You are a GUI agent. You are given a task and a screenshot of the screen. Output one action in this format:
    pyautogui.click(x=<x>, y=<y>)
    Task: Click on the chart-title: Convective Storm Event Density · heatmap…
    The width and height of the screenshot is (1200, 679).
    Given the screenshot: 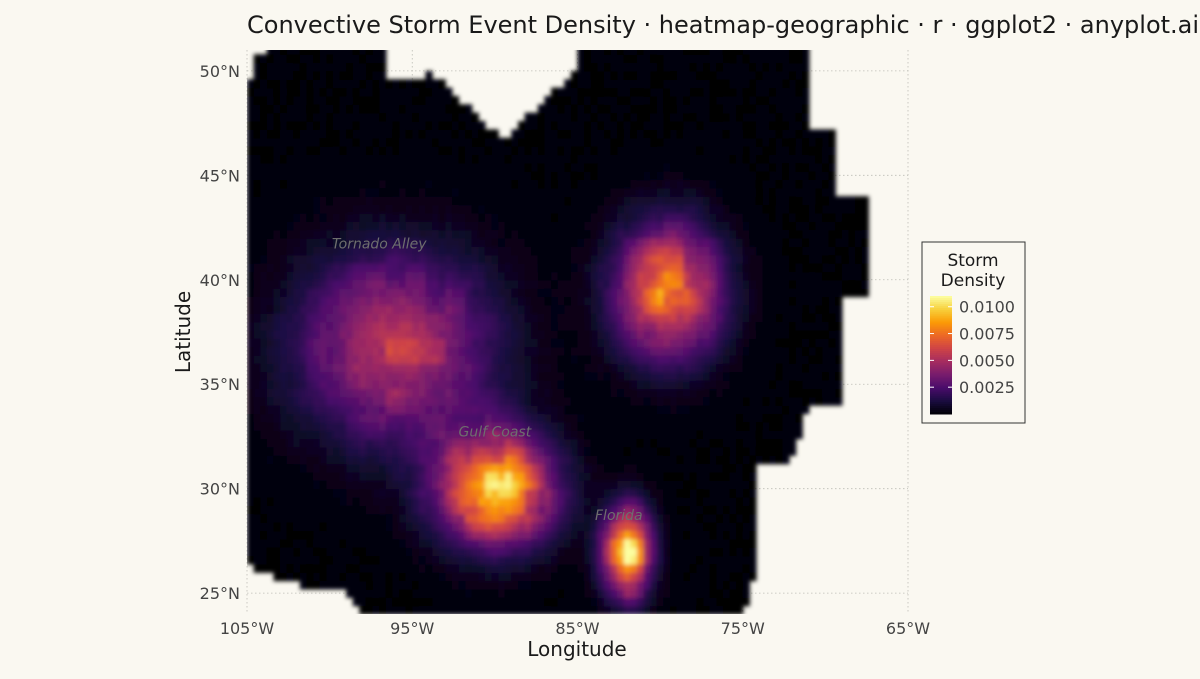 What is the action you would take?
    pyautogui.click(x=723, y=25)
    